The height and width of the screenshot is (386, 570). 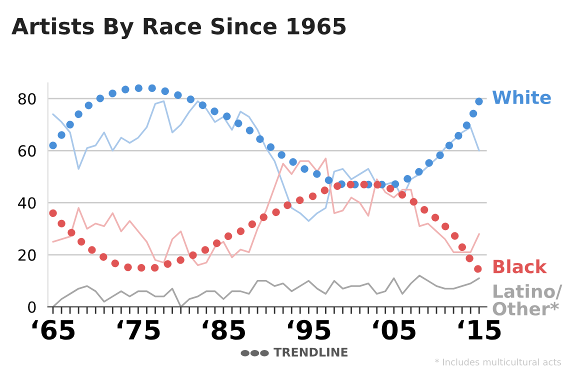 What do you see at coordinates (179, 28) in the screenshot?
I see `chart-title: Artists By Race Since 1965` at bounding box center [179, 28].